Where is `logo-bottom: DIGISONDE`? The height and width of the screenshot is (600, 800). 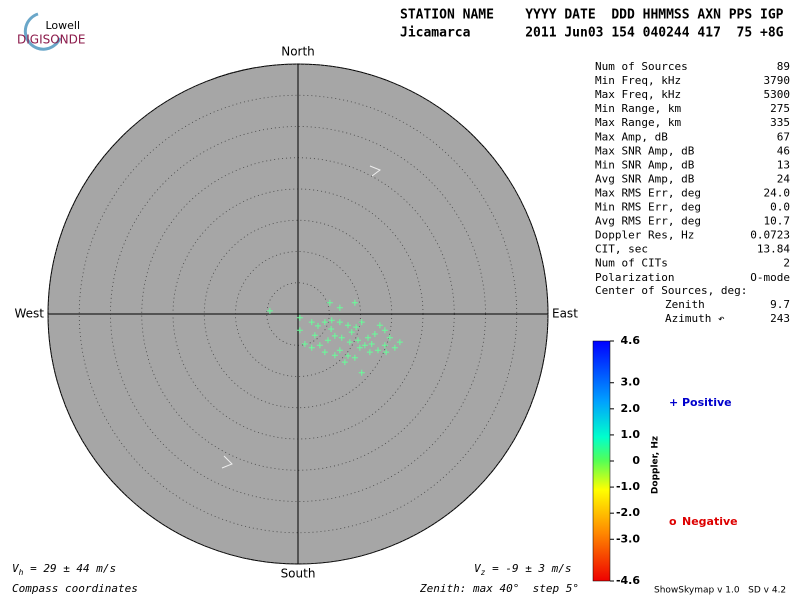 logo-bottom: DIGISONDE is located at coordinates (51, 40).